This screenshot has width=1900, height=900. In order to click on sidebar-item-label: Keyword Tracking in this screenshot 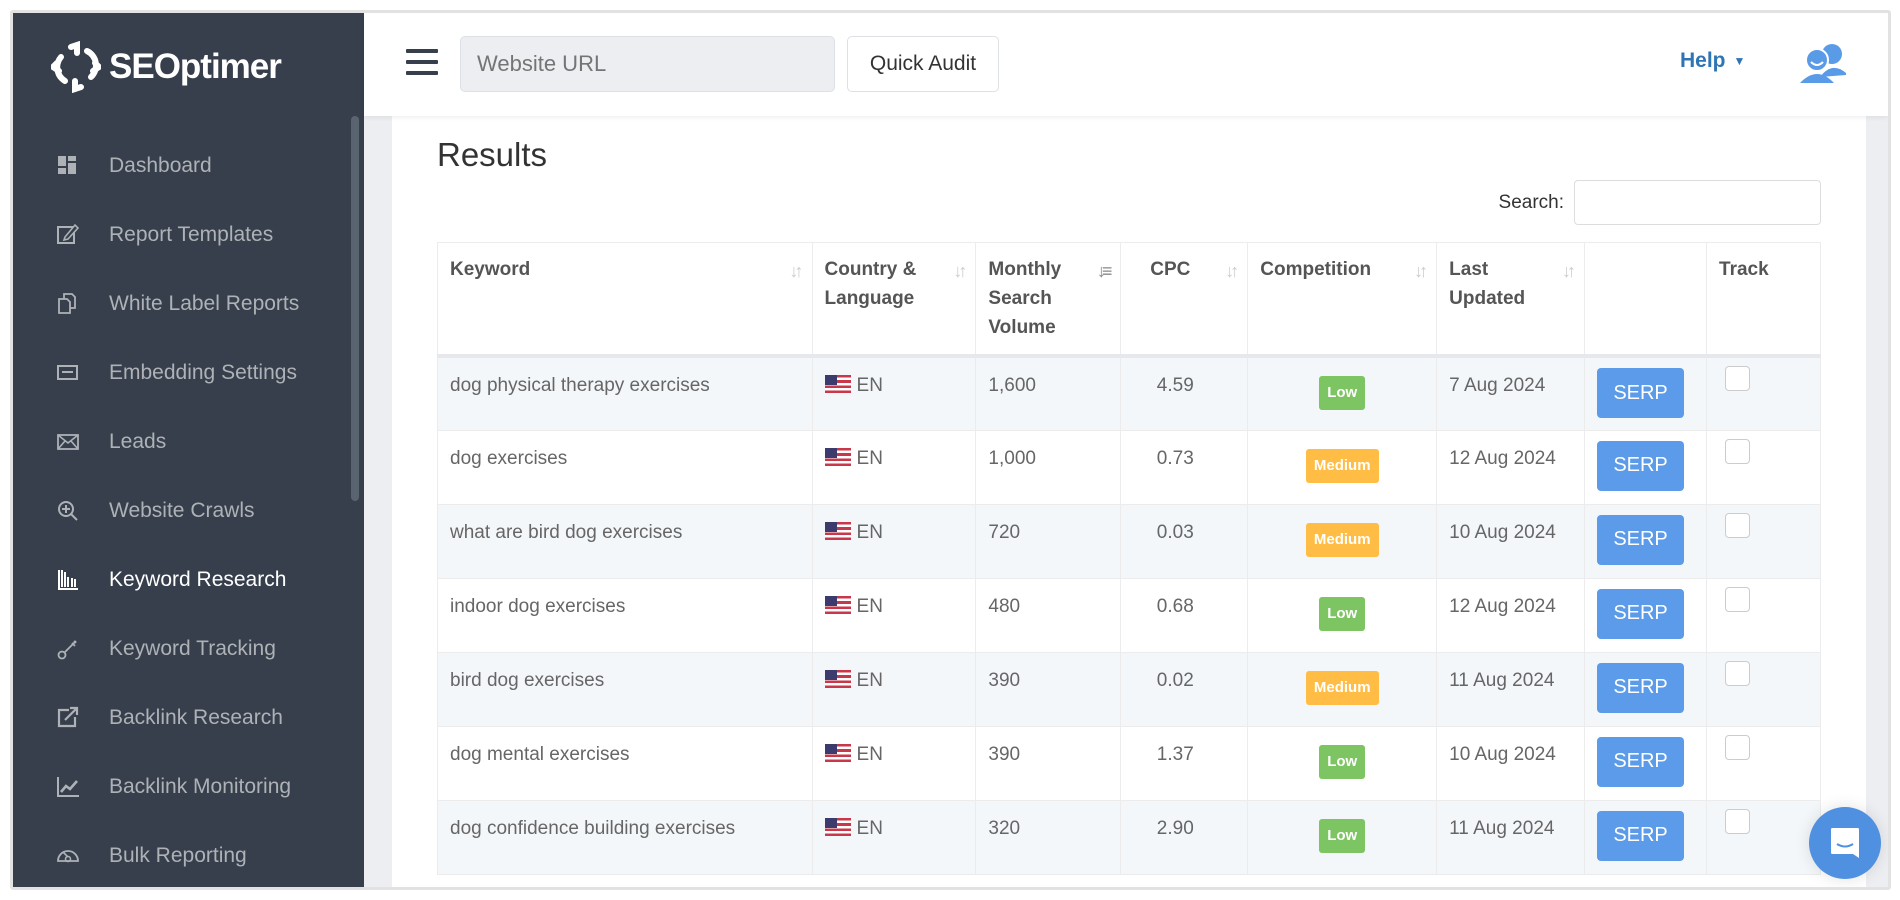, I will do `click(192, 648)`.